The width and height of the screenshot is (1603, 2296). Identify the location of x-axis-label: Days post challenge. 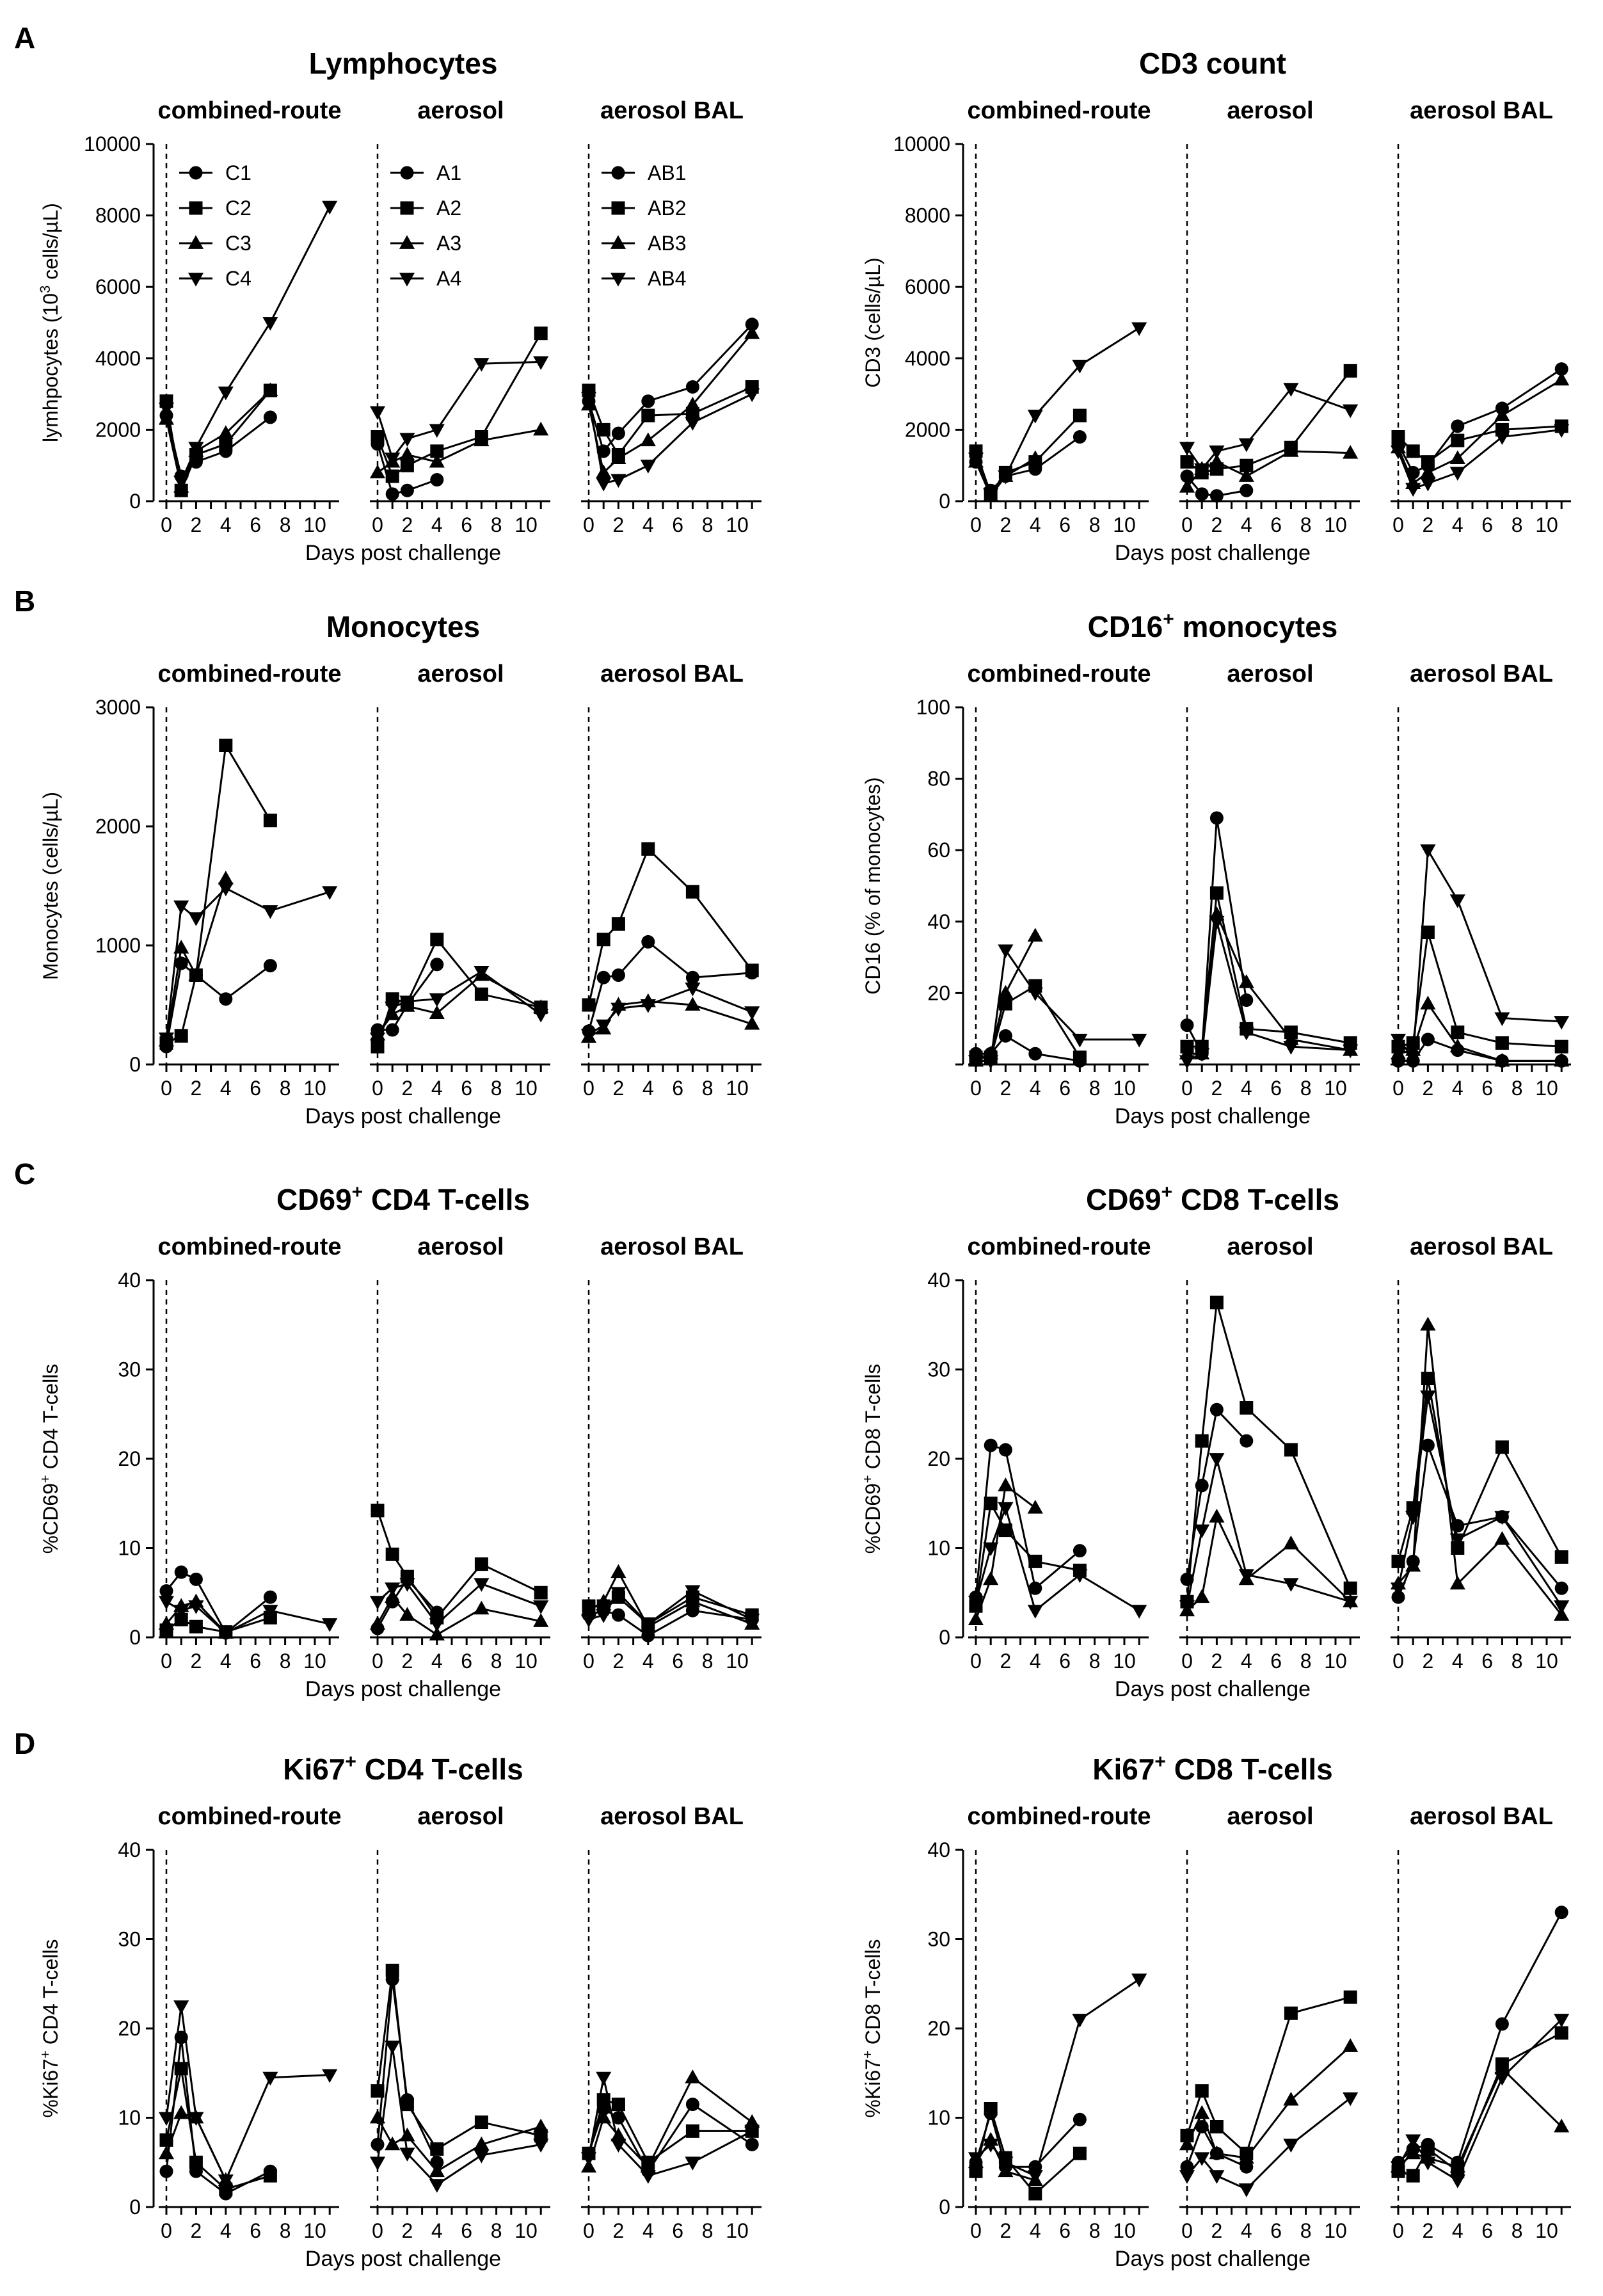
(1213, 553).